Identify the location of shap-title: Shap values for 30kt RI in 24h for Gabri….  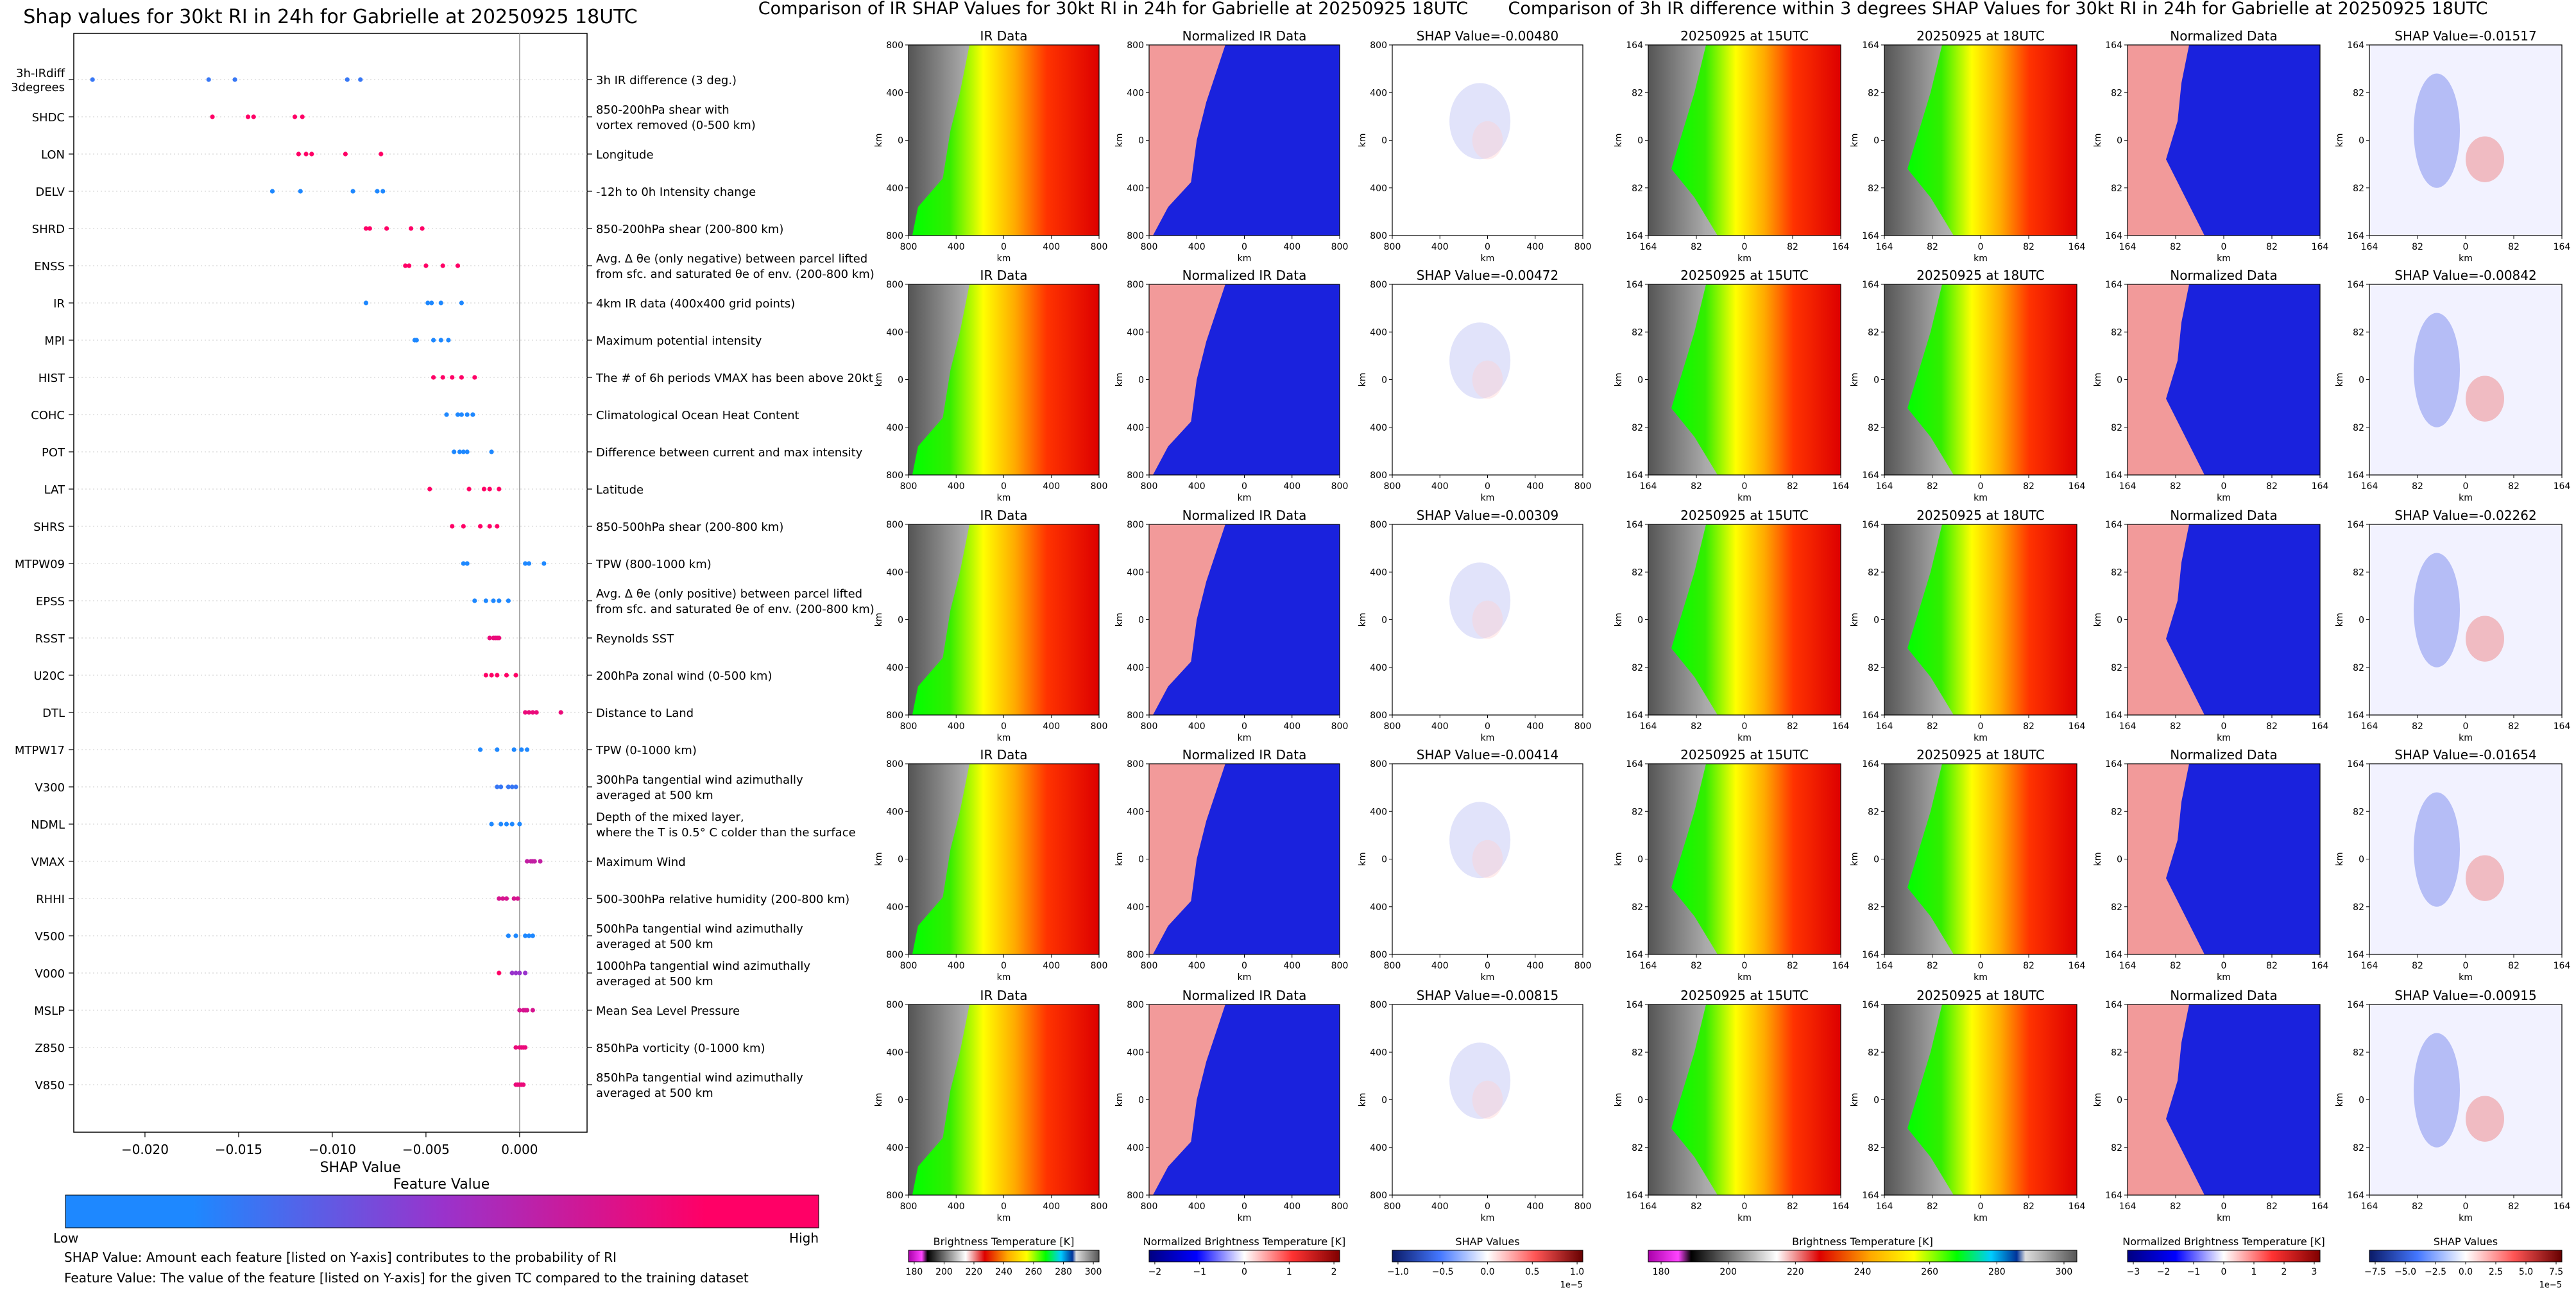
(330, 17).